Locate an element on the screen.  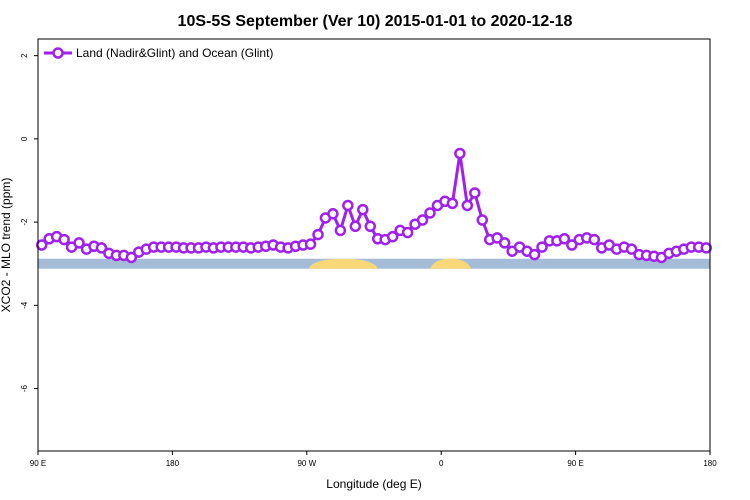
ocean-band is located at coordinates (374, 263).